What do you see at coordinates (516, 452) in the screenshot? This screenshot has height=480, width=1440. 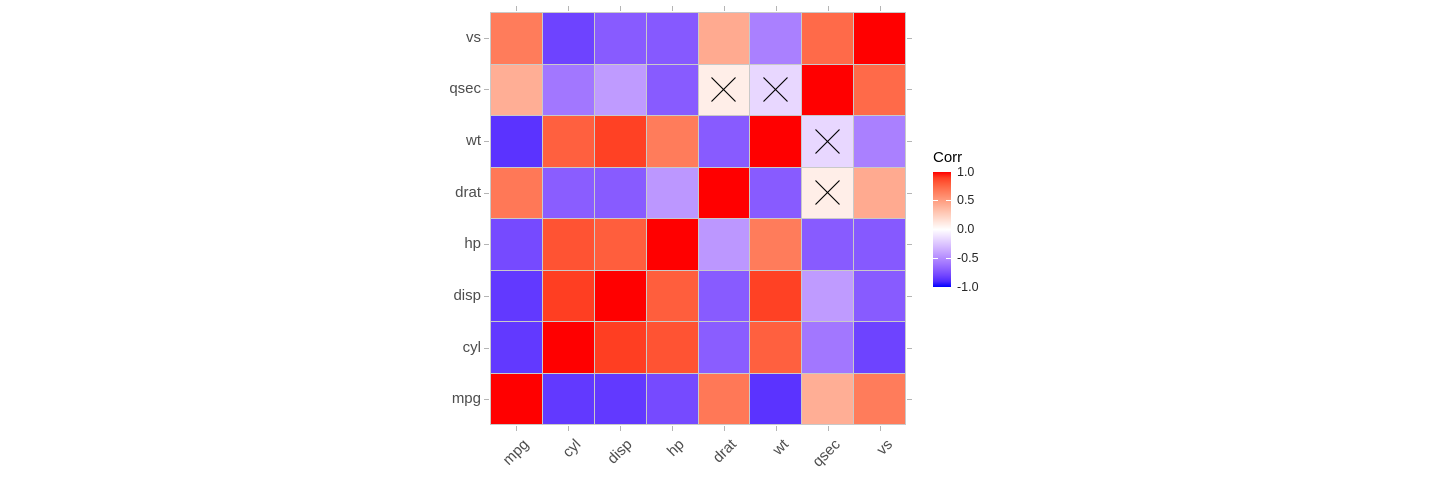 I see `x-axis-label: mpg` at bounding box center [516, 452].